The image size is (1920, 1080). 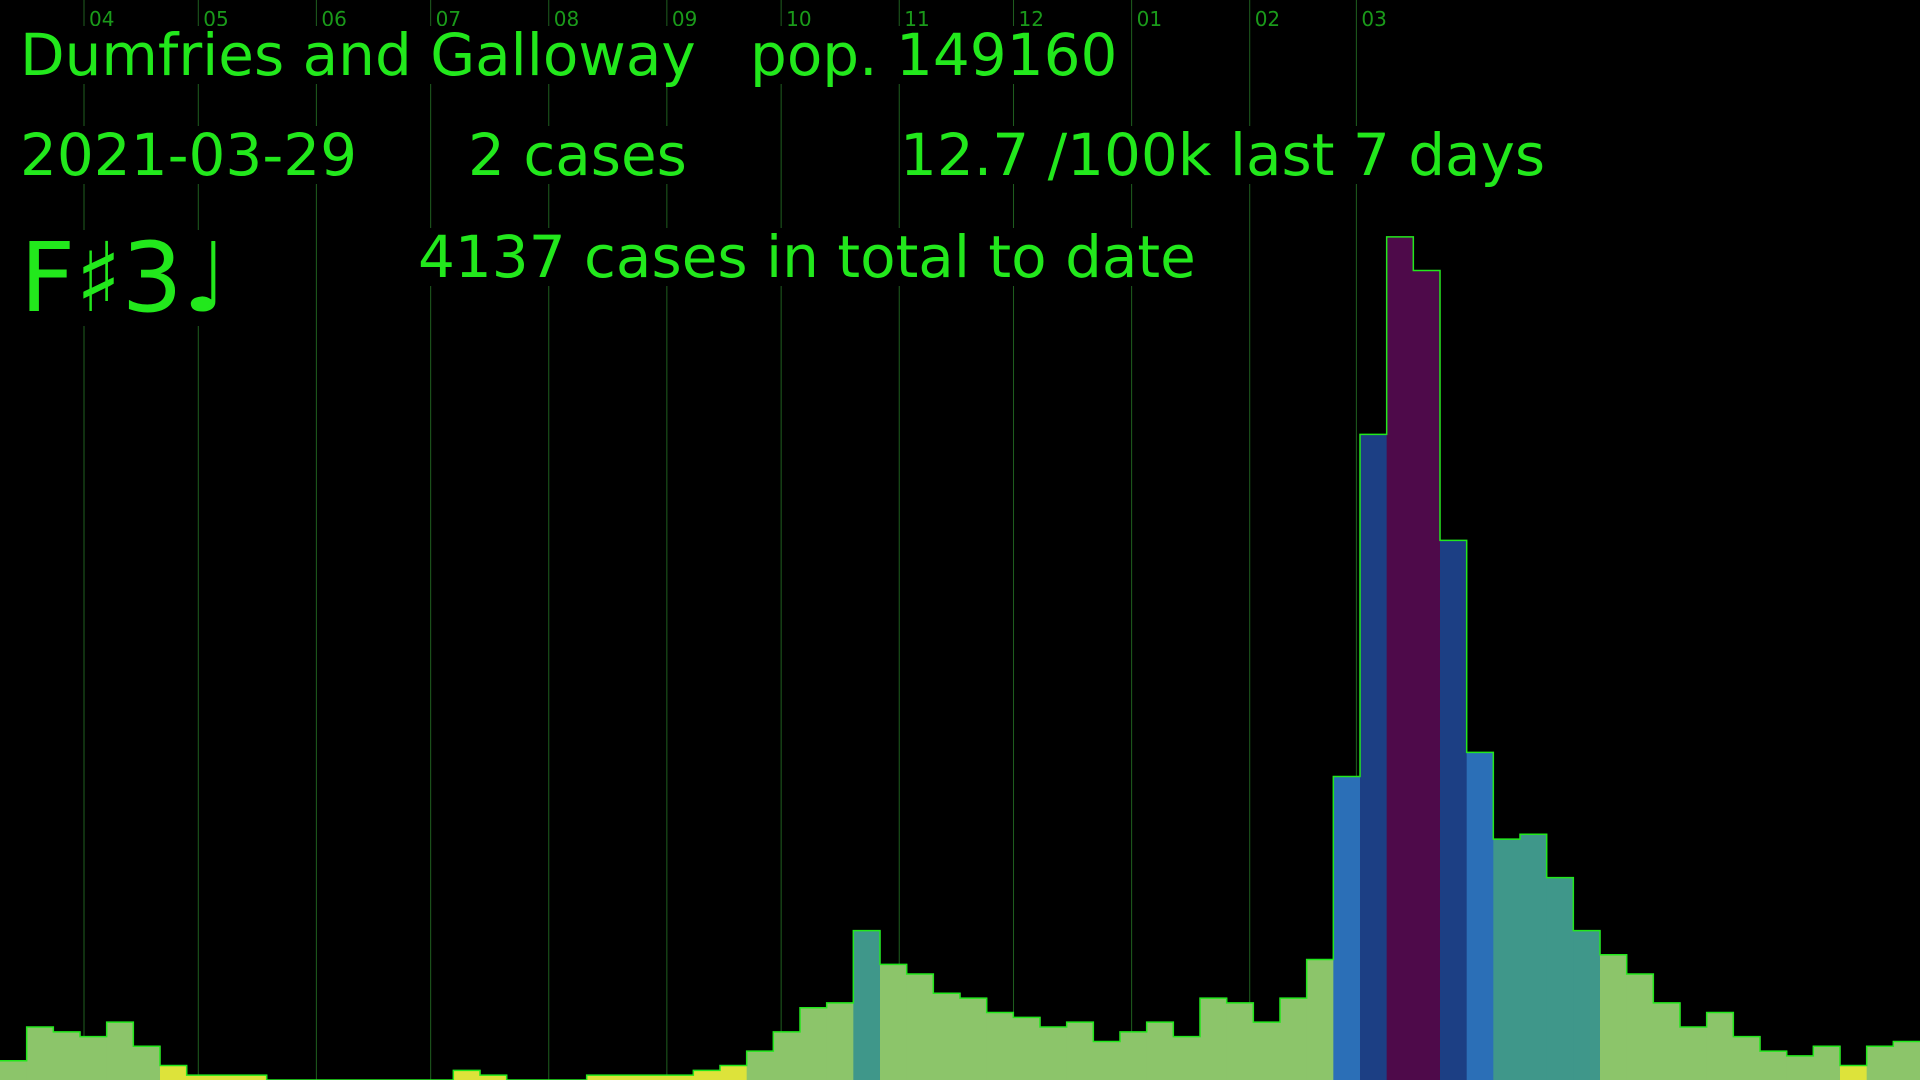 What do you see at coordinates (807, 257) in the screenshot?
I see `total-cases-label: 4137 cases in total to date` at bounding box center [807, 257].